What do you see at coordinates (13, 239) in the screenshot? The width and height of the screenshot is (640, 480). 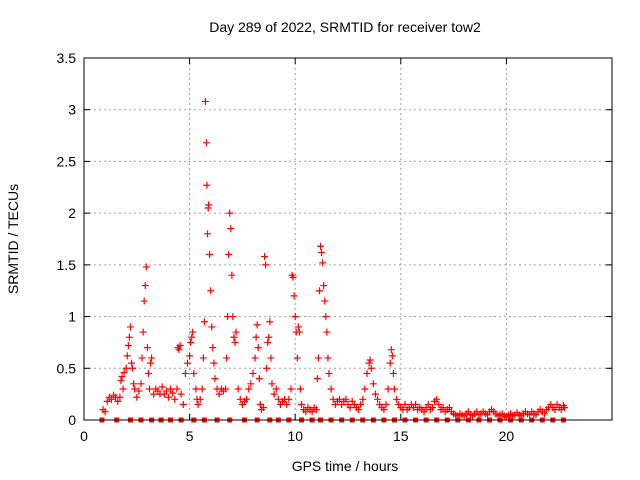 I see `y-axis-title: SRMTID / TECUs` at bounding box center [13, 239].